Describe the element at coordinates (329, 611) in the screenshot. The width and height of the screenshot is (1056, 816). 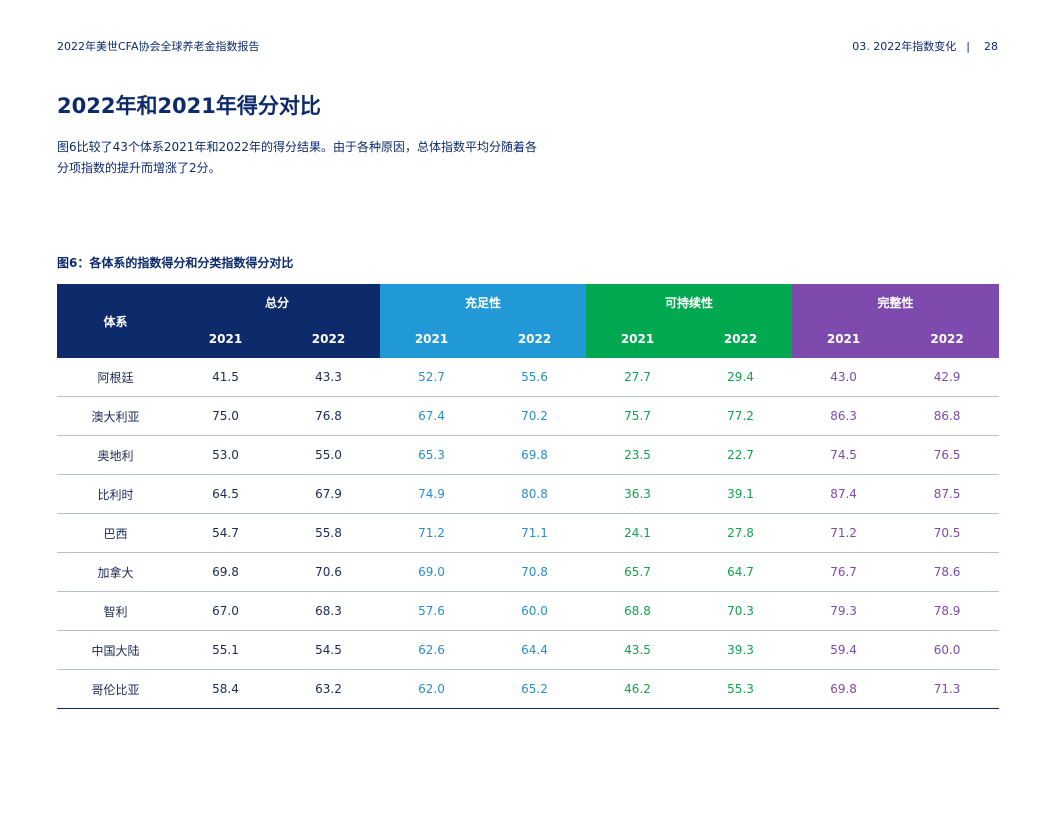
I see `score-cell: 68.3` at that location.